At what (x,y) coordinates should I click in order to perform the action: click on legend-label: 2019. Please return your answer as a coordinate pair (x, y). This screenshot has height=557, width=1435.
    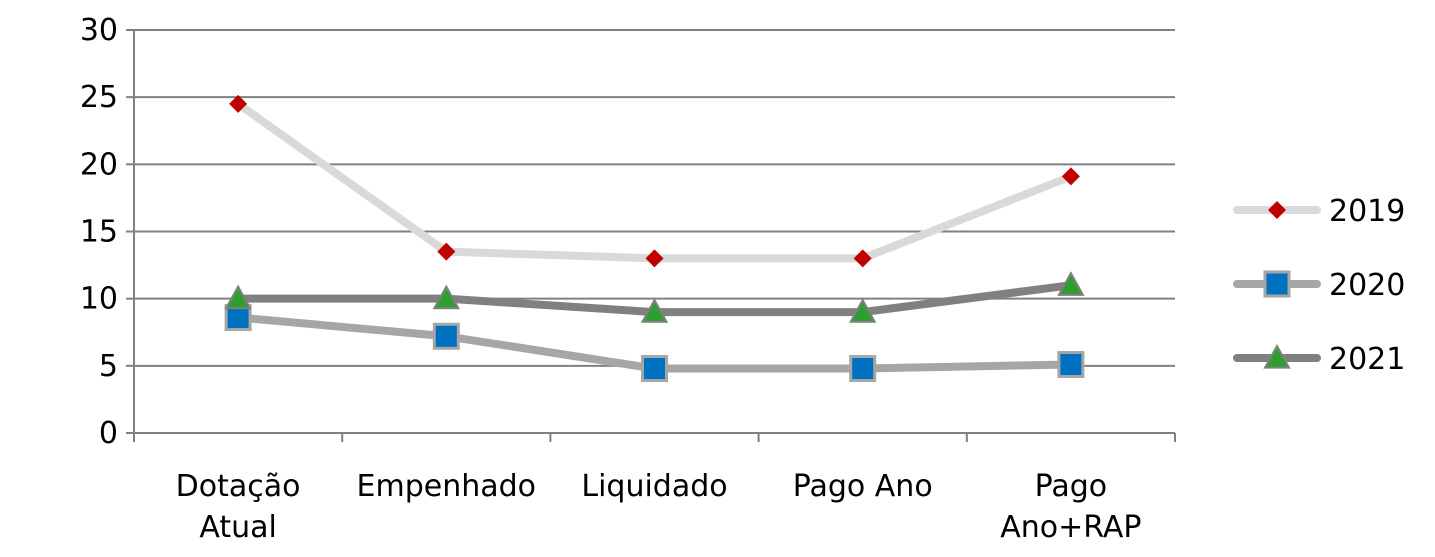
    Looking at the image, I should click on (1367, 211).